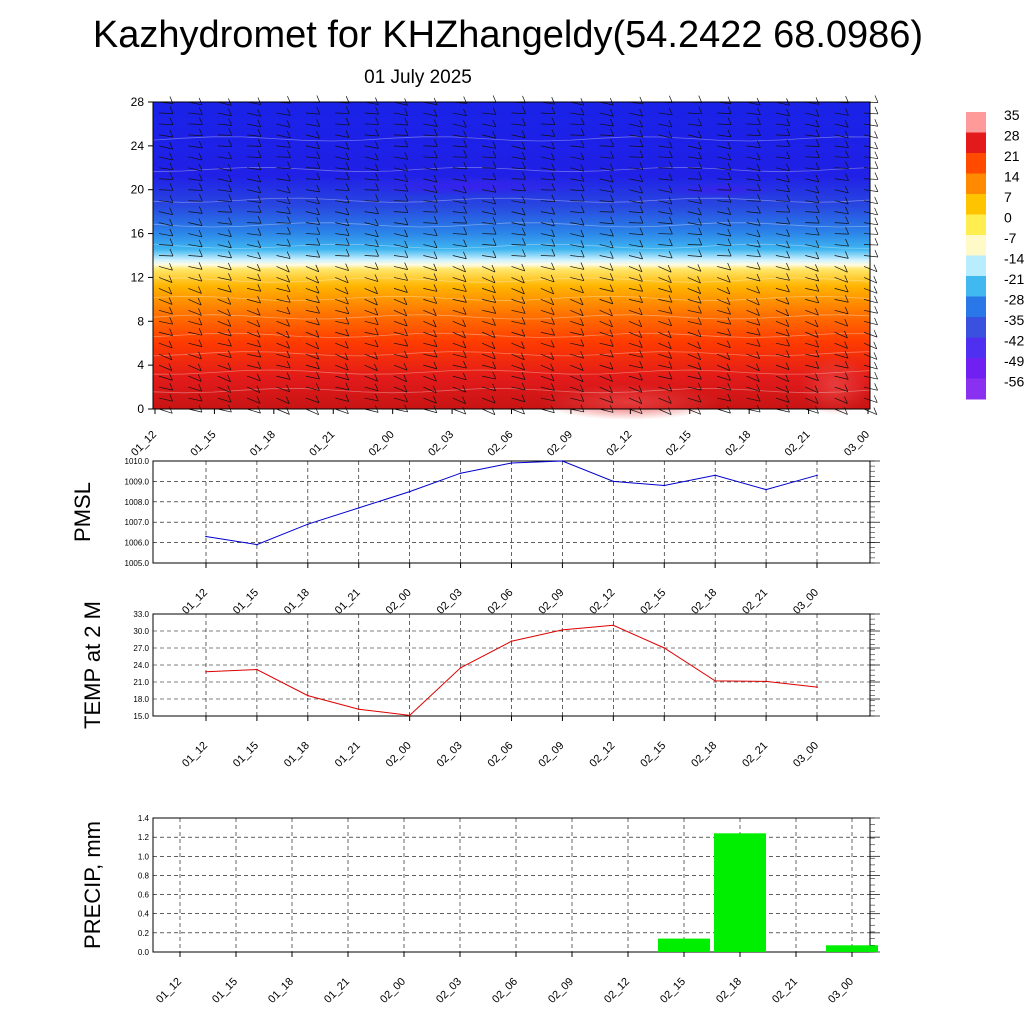 This screenshot has height=1024, width=1024. I want to click on x-tick-label: 02_12, so click(617, 991).